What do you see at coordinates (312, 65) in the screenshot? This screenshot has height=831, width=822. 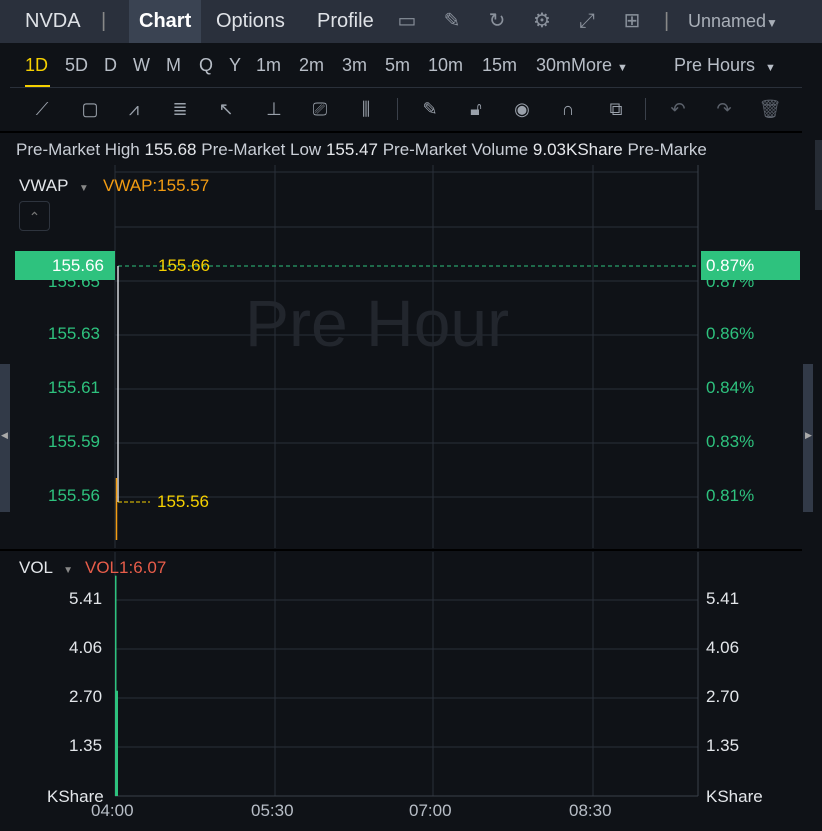 I see `timeframe-2m: 2m` at bounding box center [312, 65].